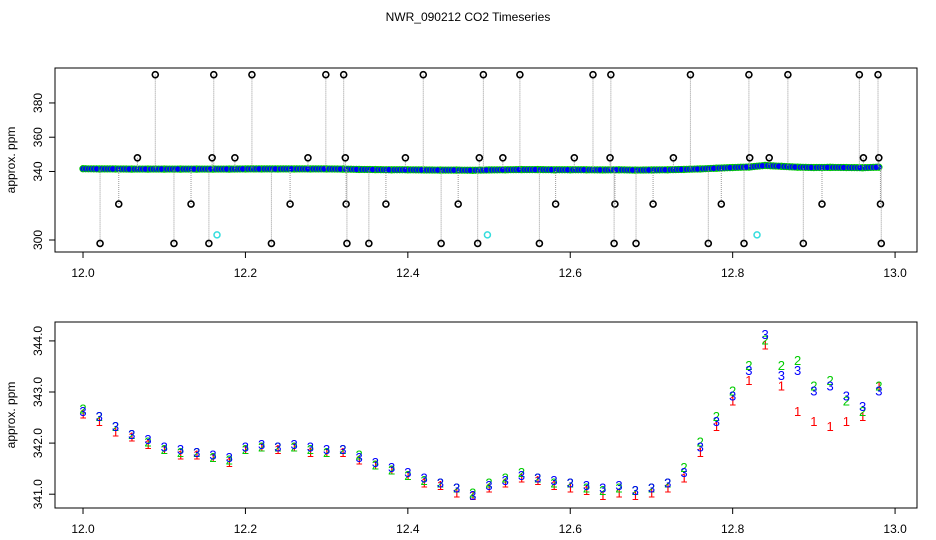  What do you see at coordinates (11, 160) in the screenshot?
I see `y-axis-title: approx. ppm` at bounding box center [11, 160].